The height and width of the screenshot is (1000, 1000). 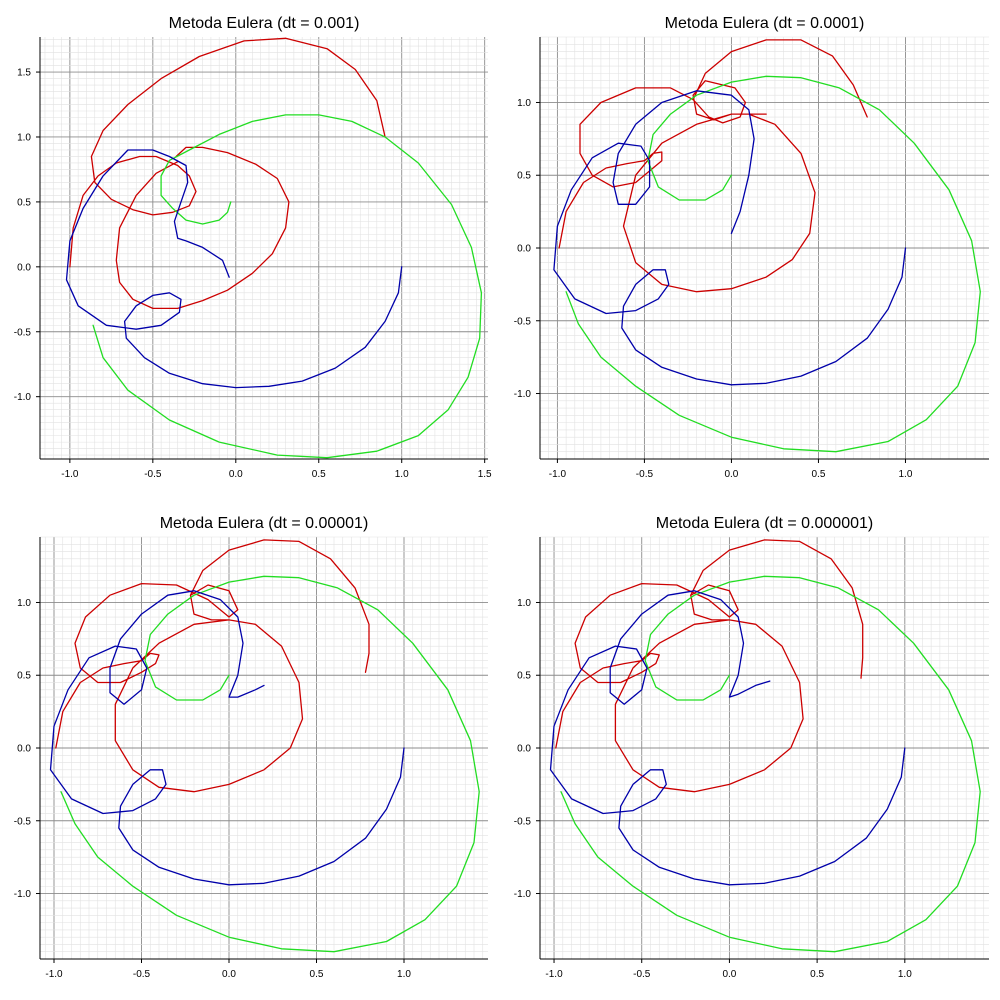 What do you see at coordinates (485, 474) in the screenshot?
I see `x-tick-label: 1.5` at bounding box center [485, 474].